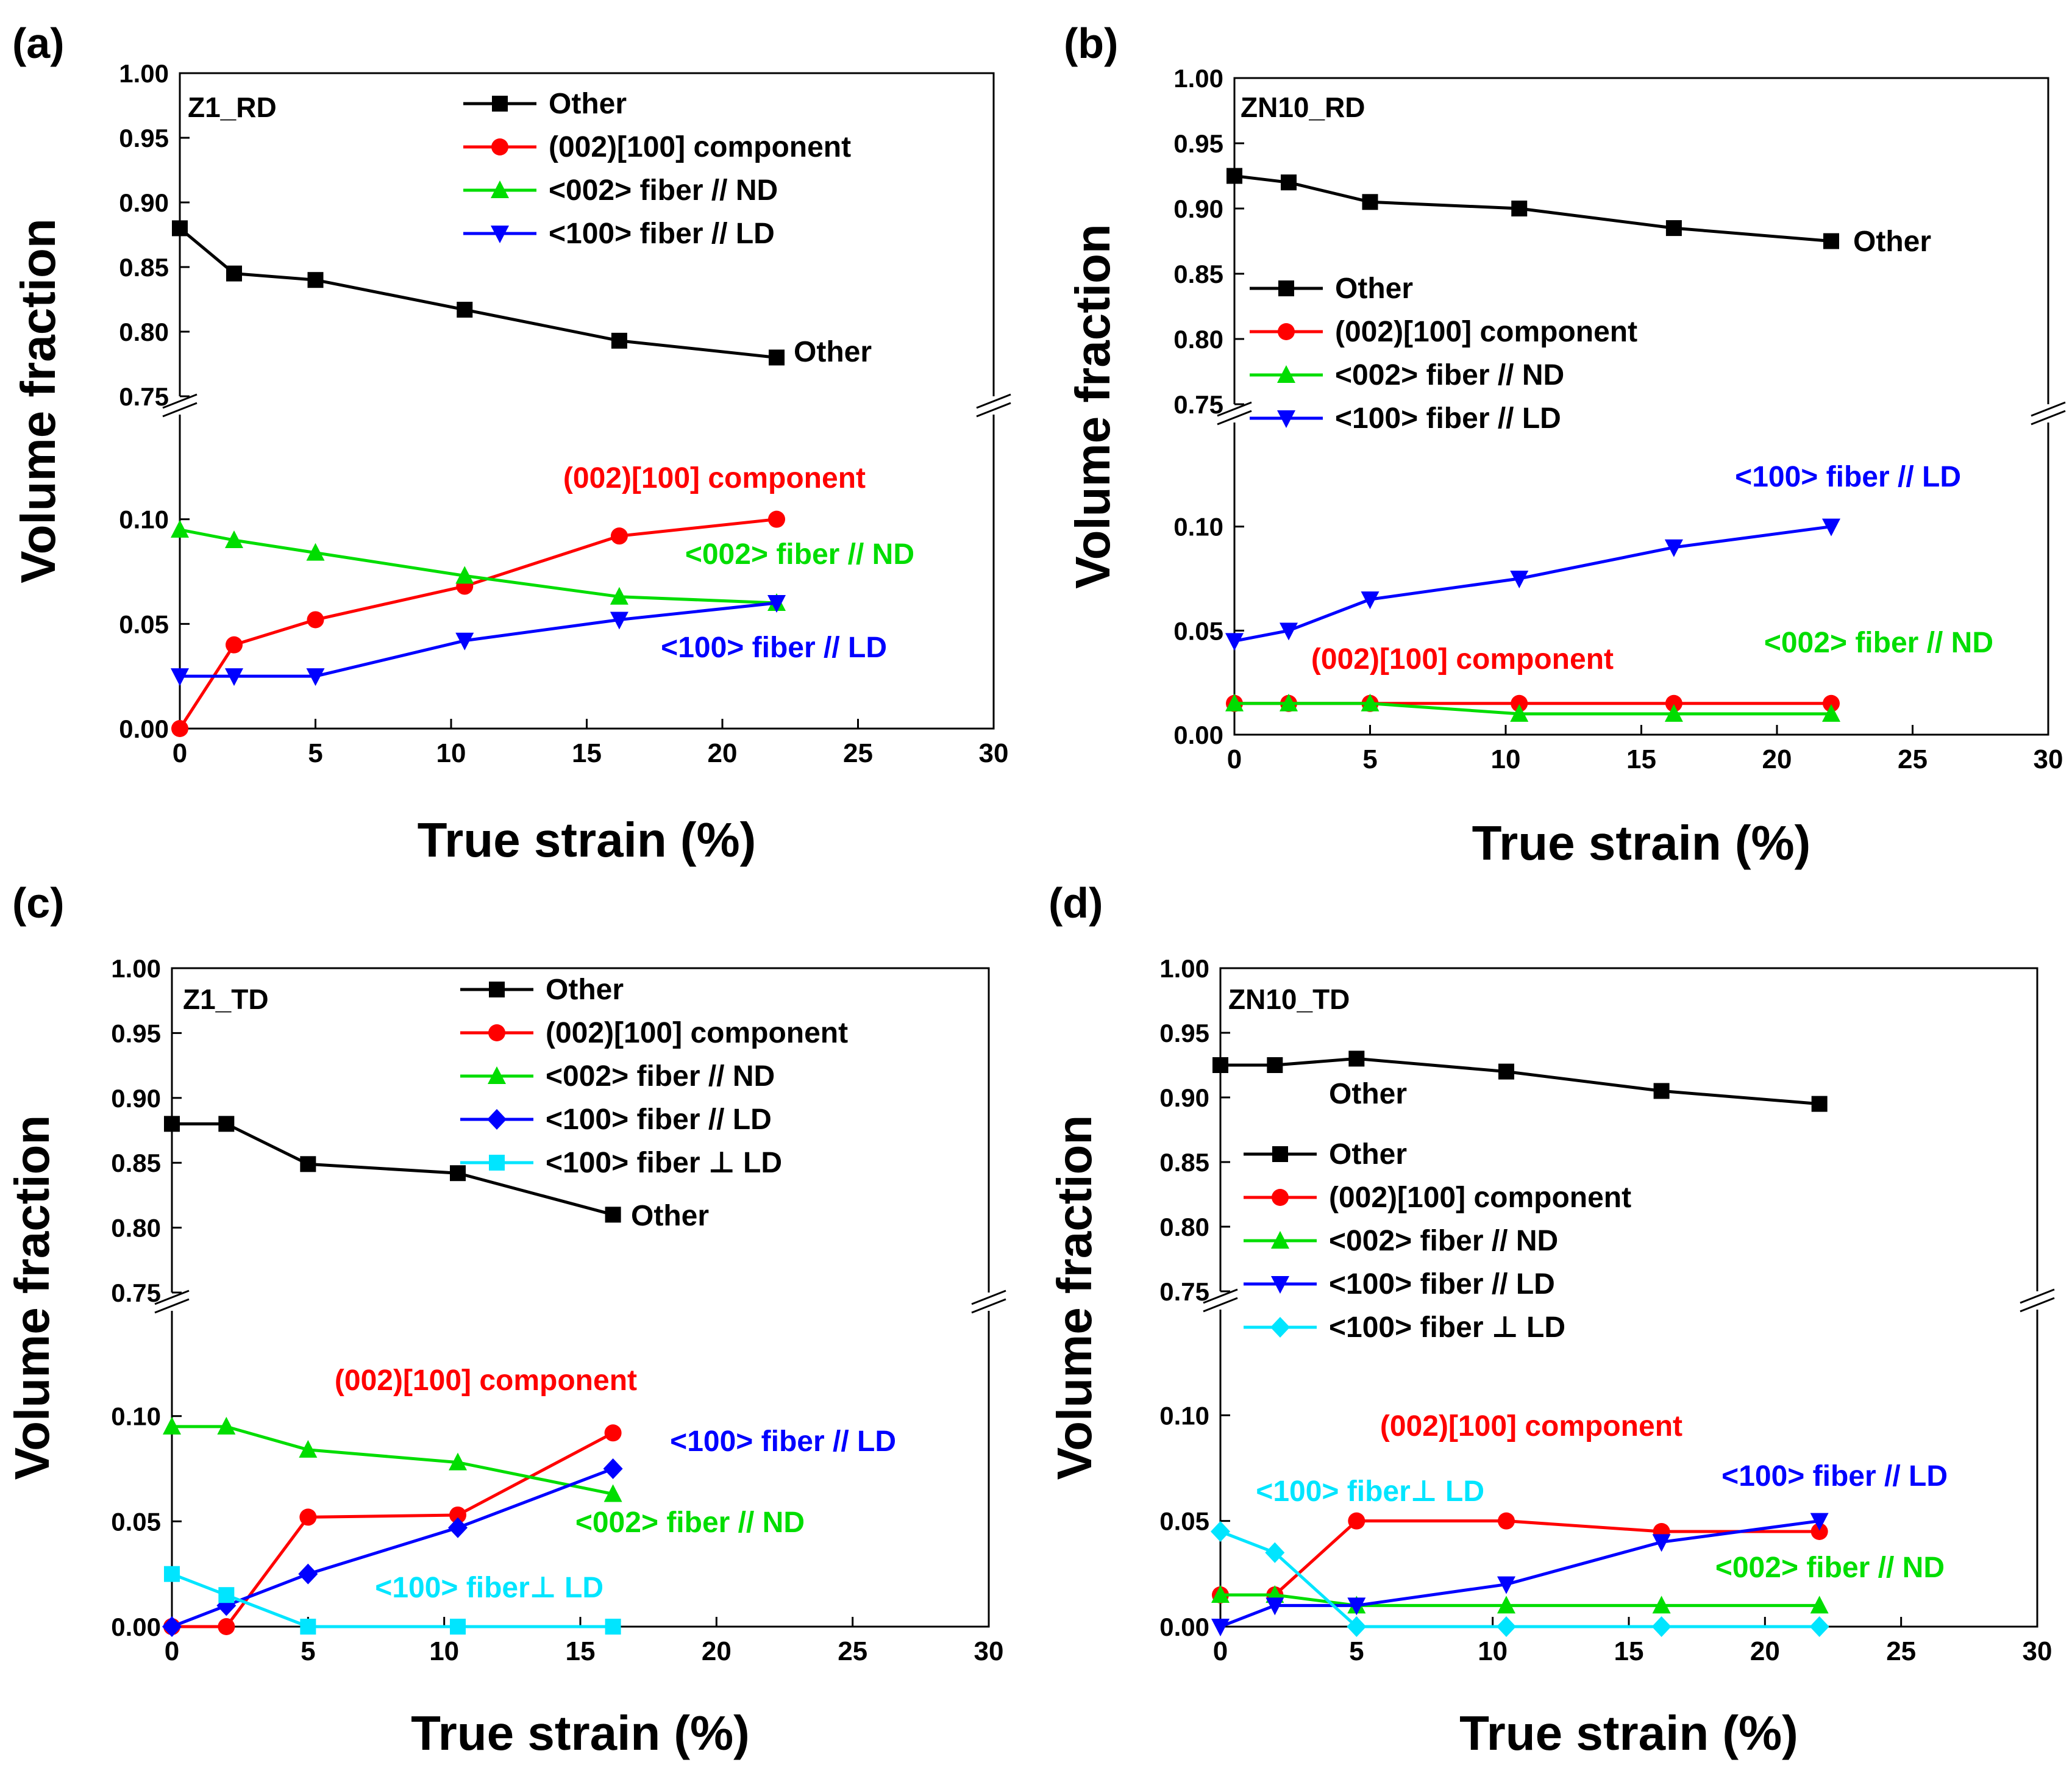 The width and height of the screenshot is (2072, 1776). What do you see at coordinates (144, 267) in the screenshot?
I see `chart-a-y-tick-label: 0.85` at bounding box center [144, 267].